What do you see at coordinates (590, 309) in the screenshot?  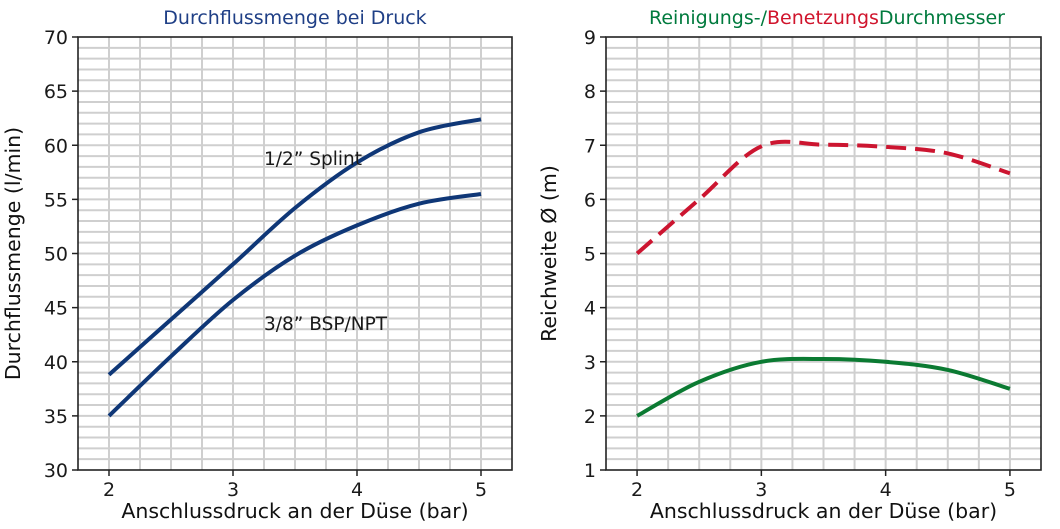 I see `y-tick-label: 4` at bounding box center [590, 309].